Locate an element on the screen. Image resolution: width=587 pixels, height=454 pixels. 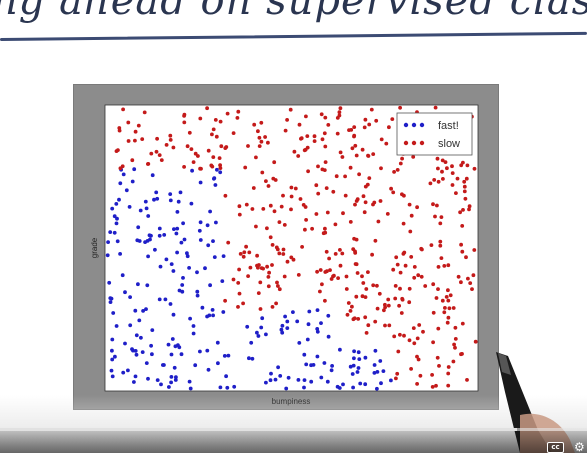
gear-icon: ⚙ is located at coordinates (579, 447).